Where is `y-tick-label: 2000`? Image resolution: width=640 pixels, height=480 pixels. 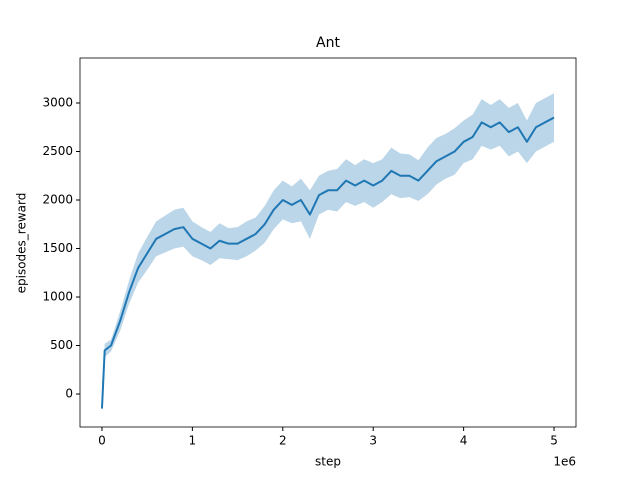 y-tick-label: 2000 is located at coordinates (57, 200).